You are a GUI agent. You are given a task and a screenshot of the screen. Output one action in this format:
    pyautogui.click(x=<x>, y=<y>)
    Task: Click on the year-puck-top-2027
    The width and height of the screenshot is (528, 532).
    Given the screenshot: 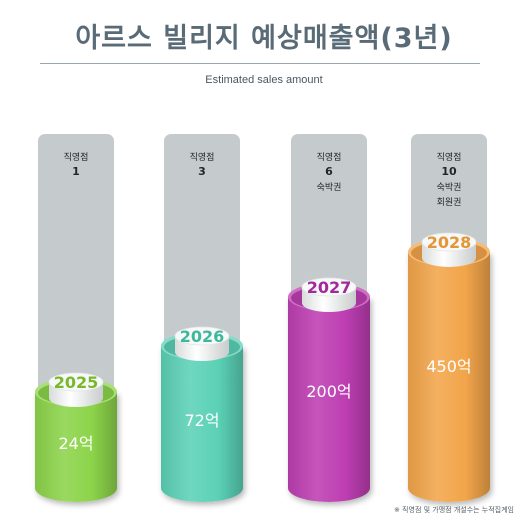 What is the action you would take?
    pyautogui.click(x=329, y=287)
    